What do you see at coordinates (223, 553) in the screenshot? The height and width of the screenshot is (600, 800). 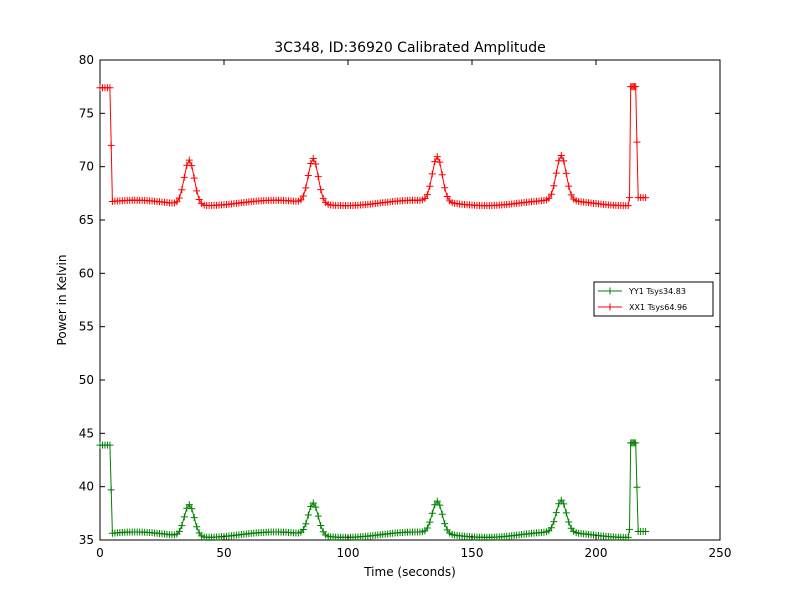 I see `x-tick-label: 50` at bounding box center [223, 553].